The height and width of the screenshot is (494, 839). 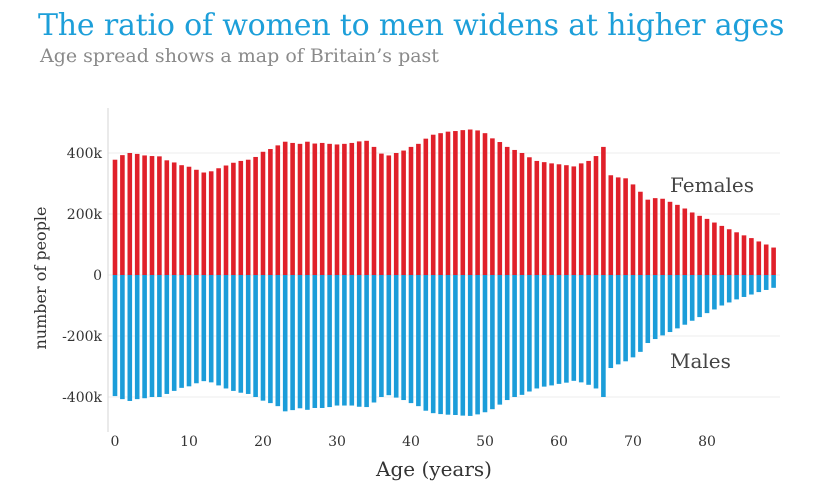 What do you see at coordinates (633, 442) in the screenshot?
I see `x-tick-label: 70` at bounding box center [633, 442].